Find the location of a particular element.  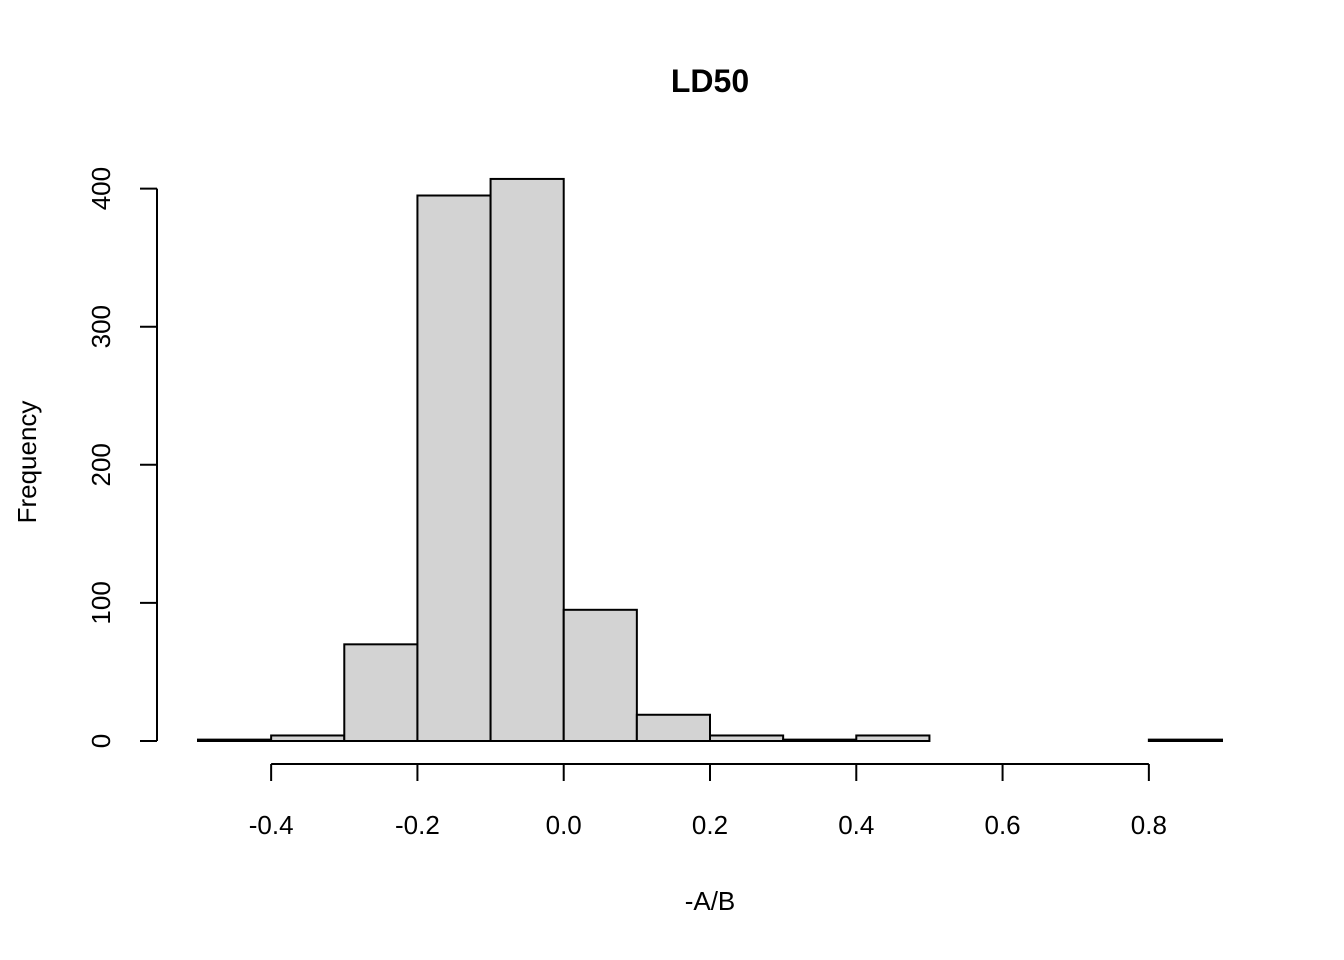

x-axis-label: -A/B is located at coordinates (710, 901).